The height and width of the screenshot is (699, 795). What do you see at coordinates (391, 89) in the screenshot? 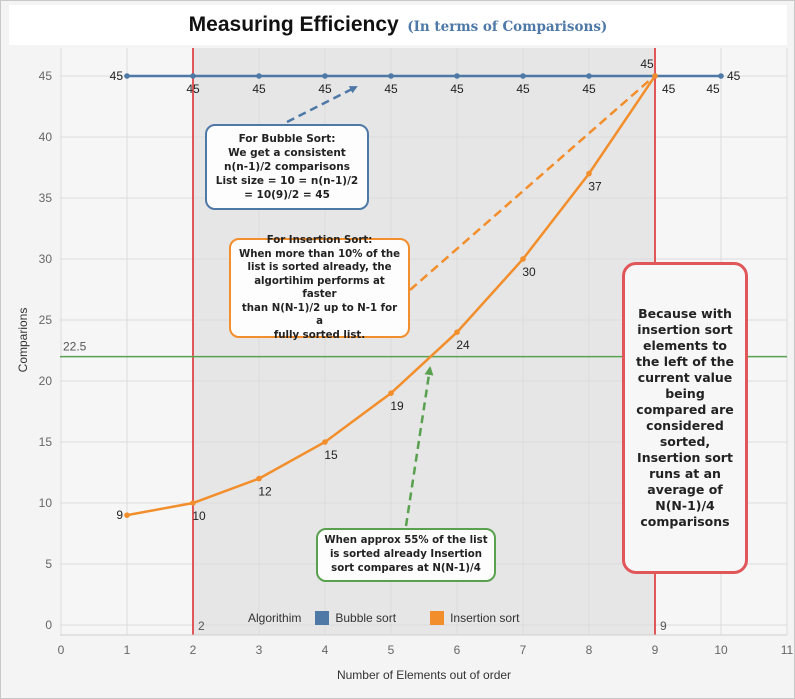
I see `data-label-bubble-5: 45` at bounding box center [391, 89].